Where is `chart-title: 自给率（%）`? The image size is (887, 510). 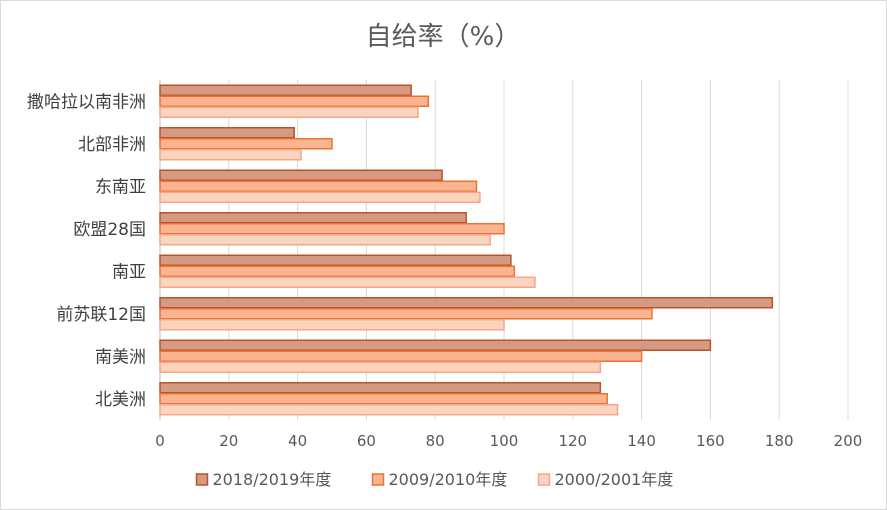
chart-title: 自给率（%） is located at coordinates (443, 37).